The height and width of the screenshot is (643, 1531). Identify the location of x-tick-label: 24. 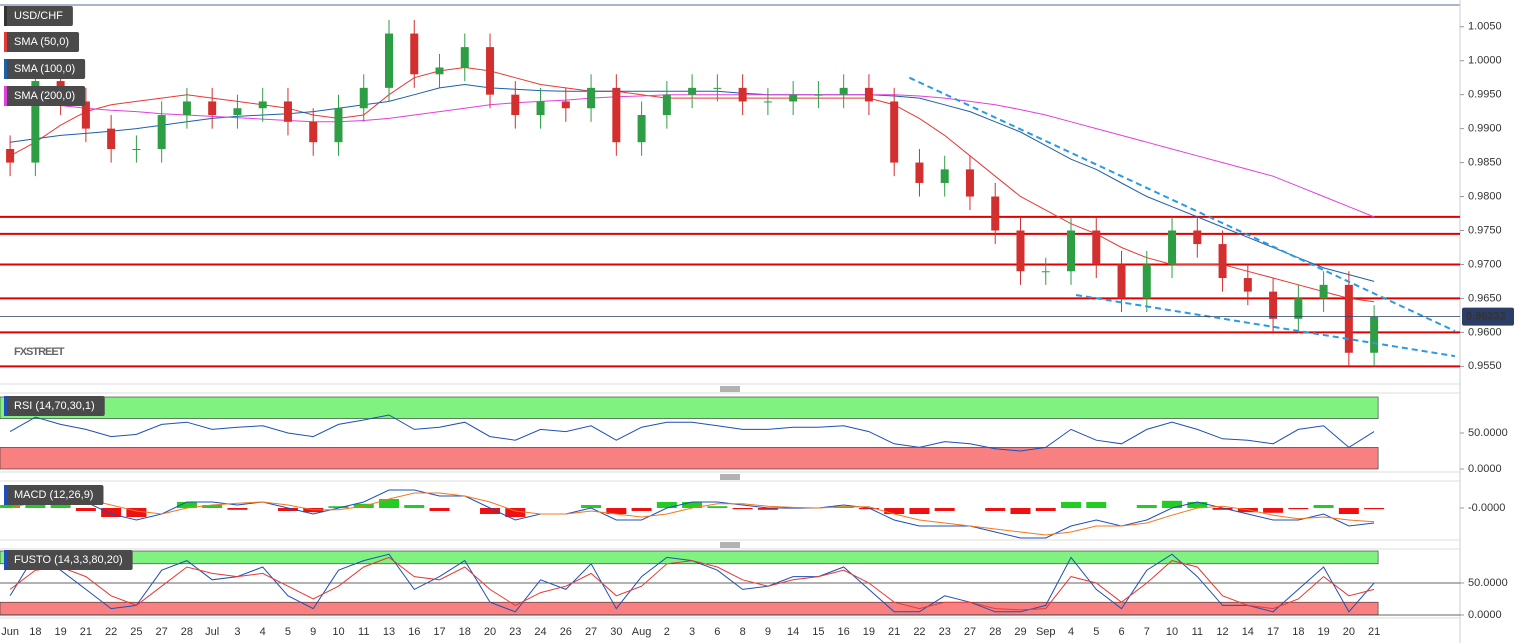
(540, 632).